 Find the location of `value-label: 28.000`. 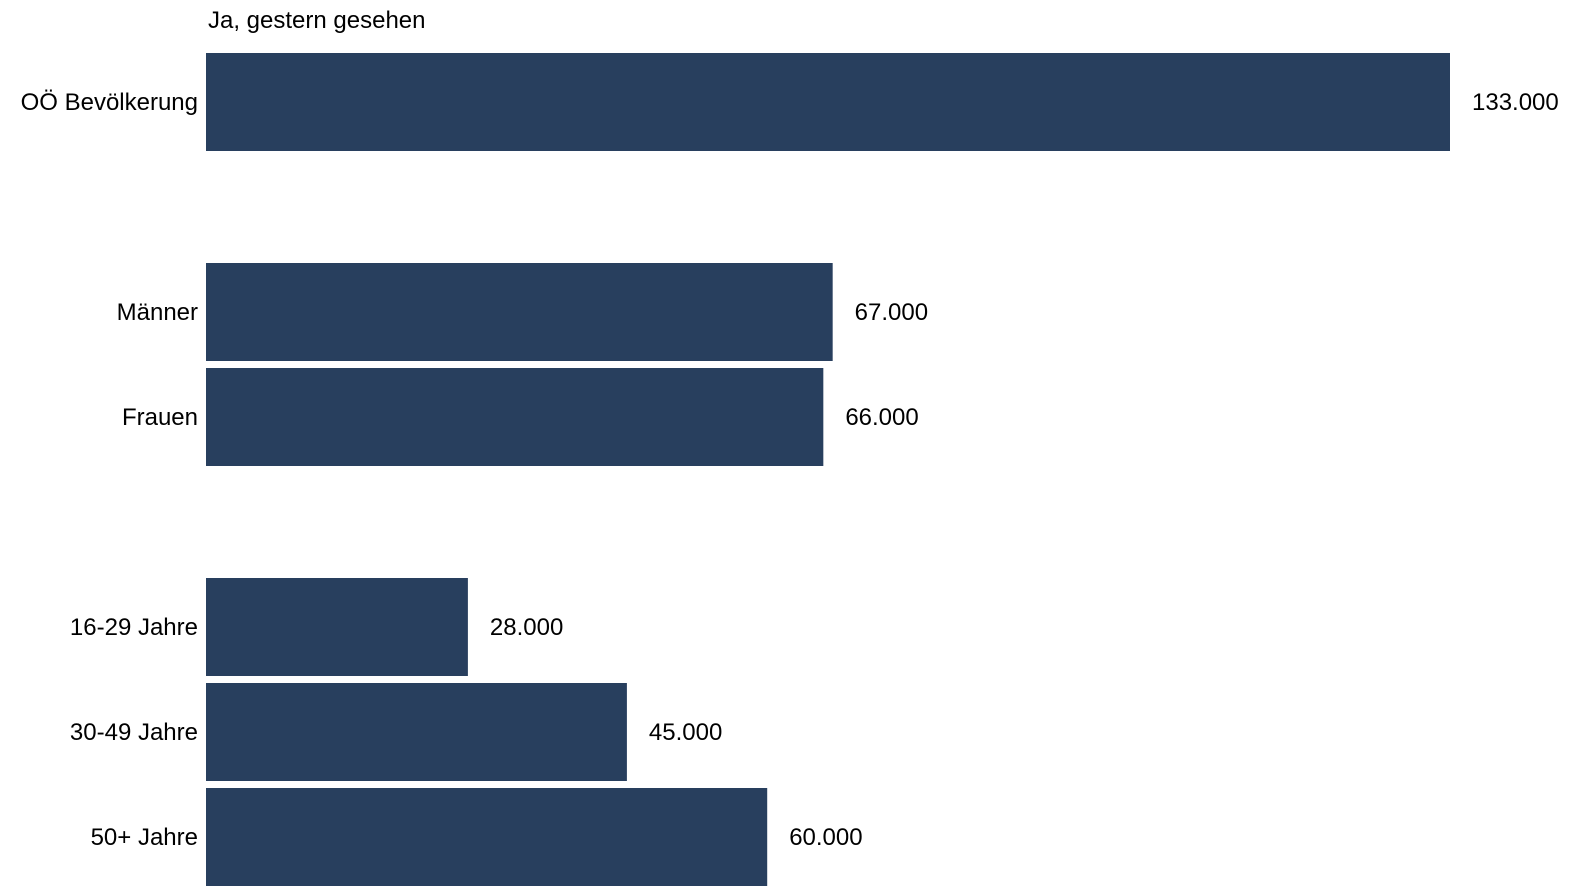

value-label: 28.000 is located at coordinates (526, 627).